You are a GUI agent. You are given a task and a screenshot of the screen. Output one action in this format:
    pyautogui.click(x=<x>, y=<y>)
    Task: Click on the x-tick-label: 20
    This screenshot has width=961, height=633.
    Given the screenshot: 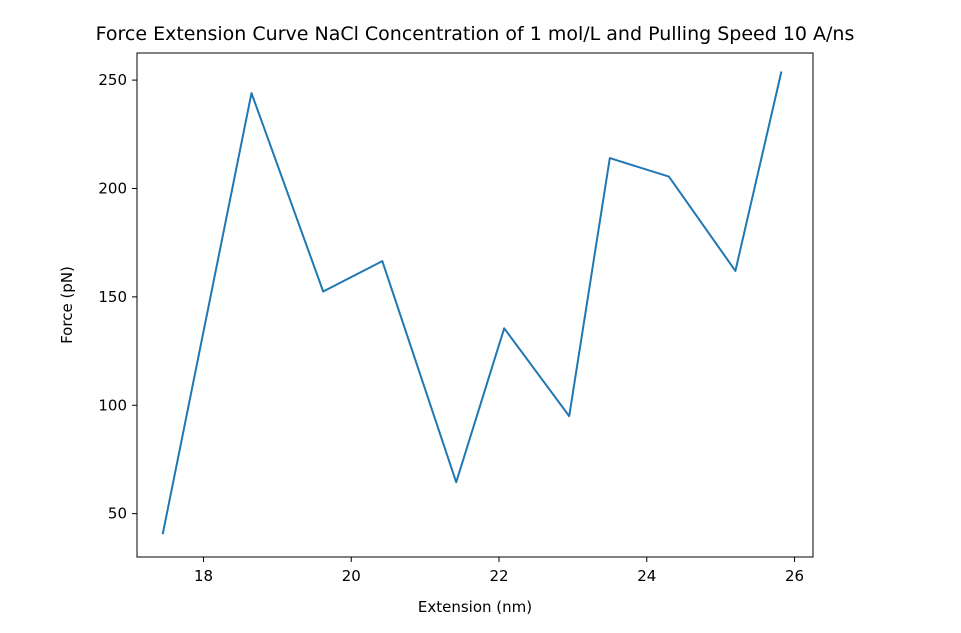 What is the action you would take?
    pyautogui.click(x=351, y=576)
    